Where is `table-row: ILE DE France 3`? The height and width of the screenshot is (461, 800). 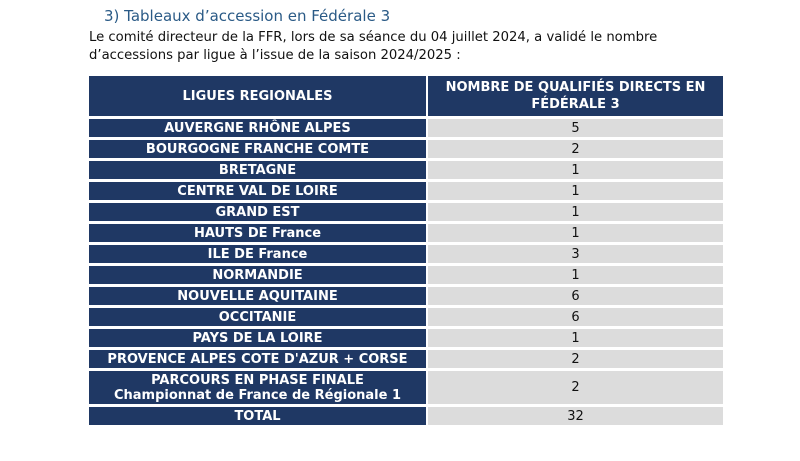 table-row: ILE DE France 3 is located at coordinates (406, 254).